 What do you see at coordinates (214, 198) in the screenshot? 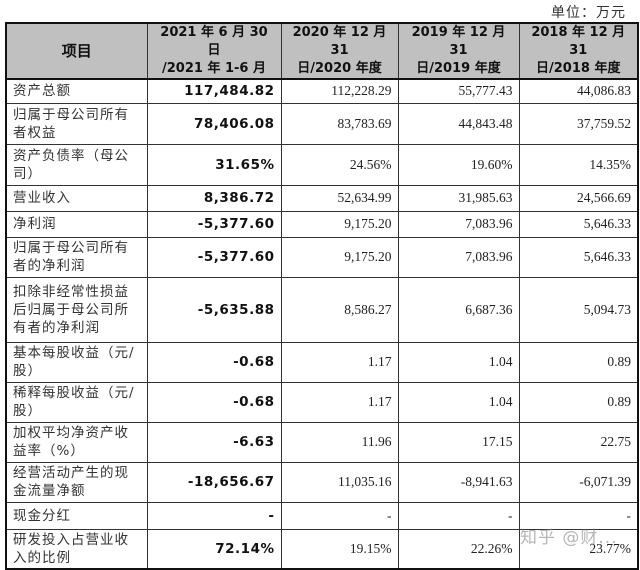
I see `cell-value: 8,386.72` at bounding box center [214, 198].